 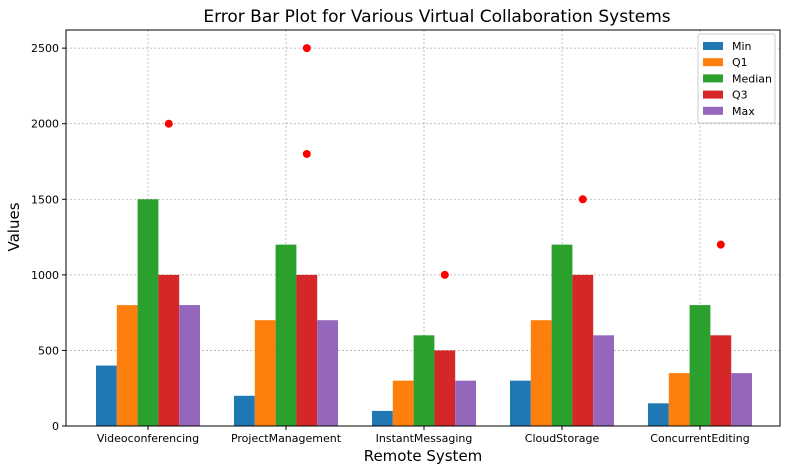 I want to click on x-axis-label: Remote System, so click(x=423, y=456).